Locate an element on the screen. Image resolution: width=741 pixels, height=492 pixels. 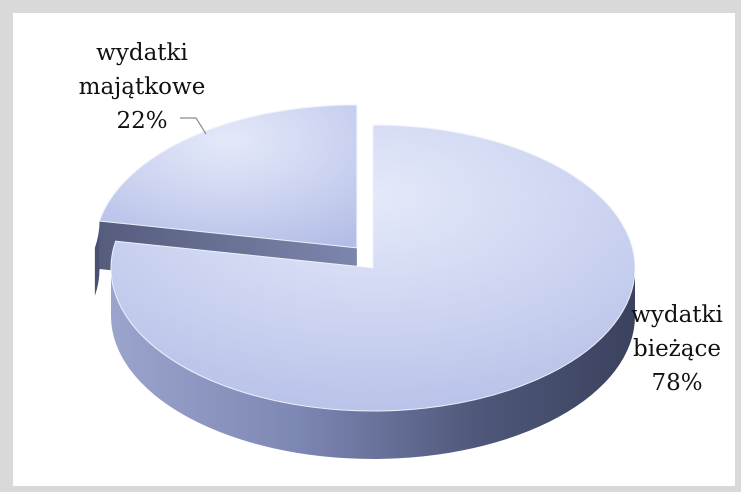
label-wydatki-biezace: wydatki bieżące 78% is located at coordinates (677, 349).